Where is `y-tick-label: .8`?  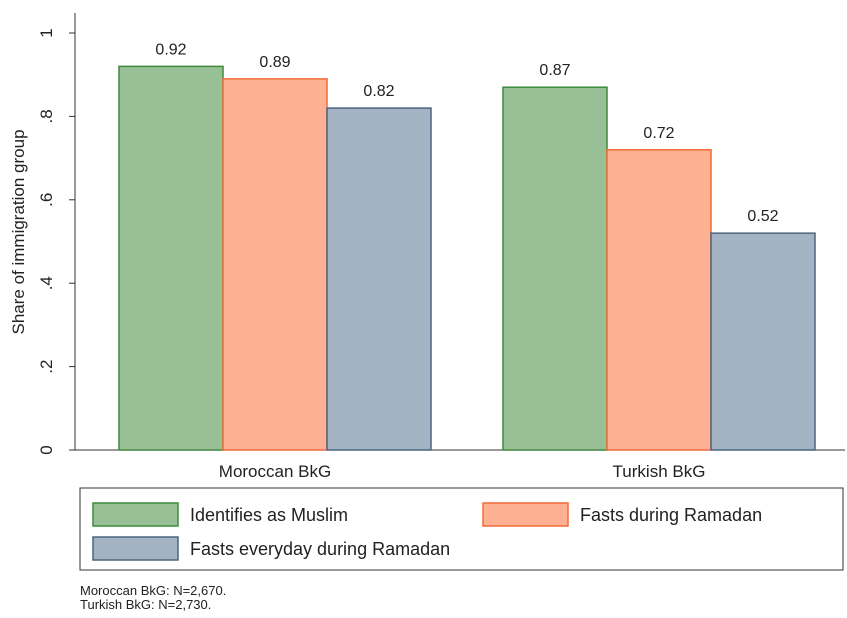
y-tick-label: .8 is located at coordinates (46, 116).